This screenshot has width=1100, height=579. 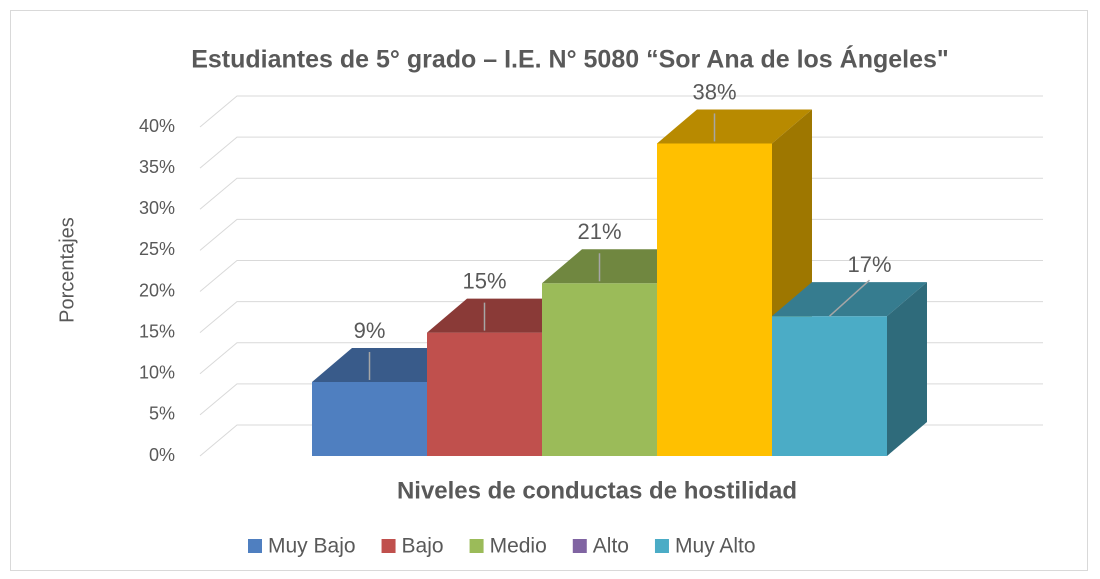 What do you see at coordinates (869, 264) in the screenshot?
I see `data-label: 17%` at bounding box center [869, 264].